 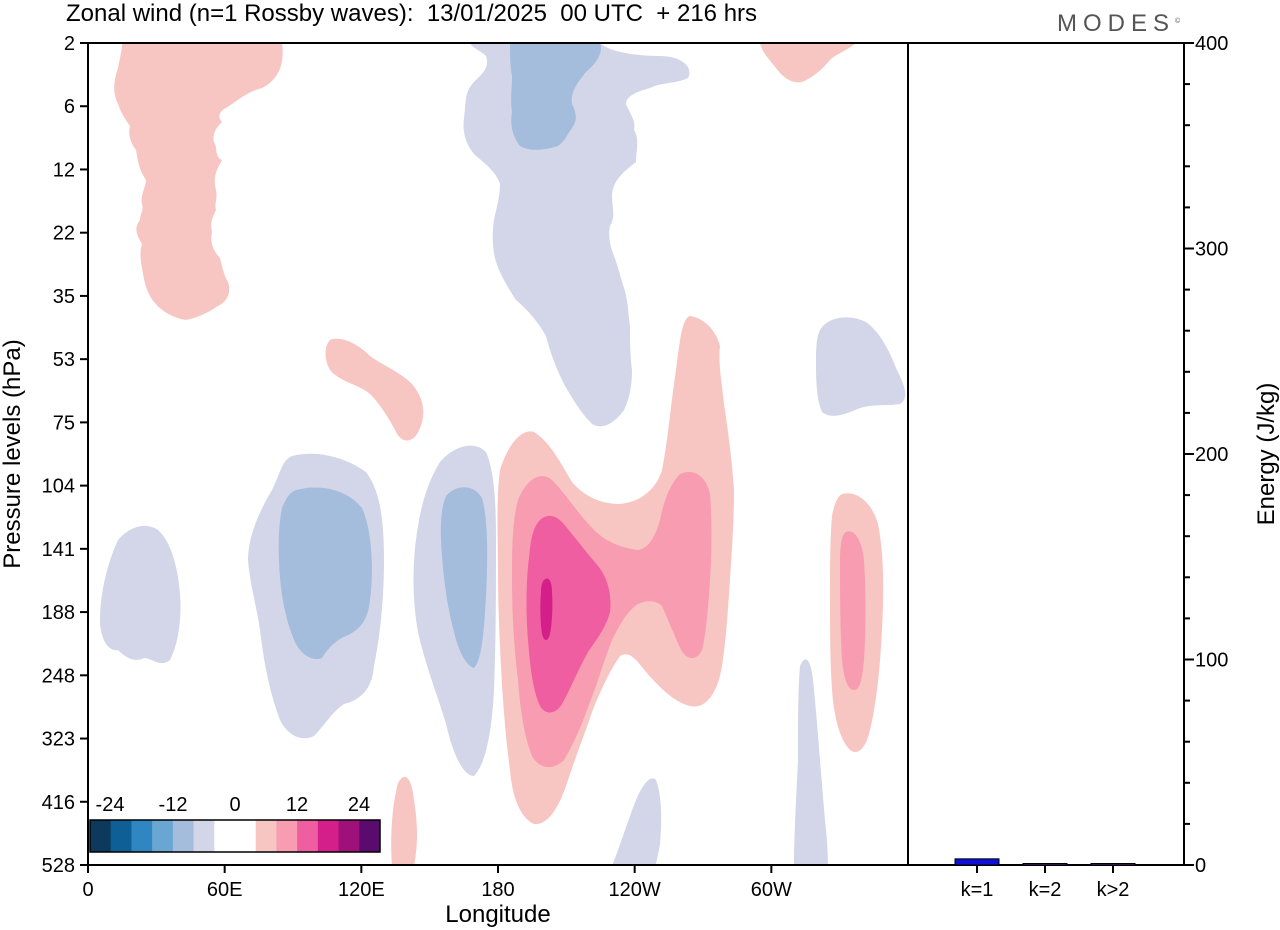 I want to click on energy-tick-label: 0, so click(x=1200, y=866).